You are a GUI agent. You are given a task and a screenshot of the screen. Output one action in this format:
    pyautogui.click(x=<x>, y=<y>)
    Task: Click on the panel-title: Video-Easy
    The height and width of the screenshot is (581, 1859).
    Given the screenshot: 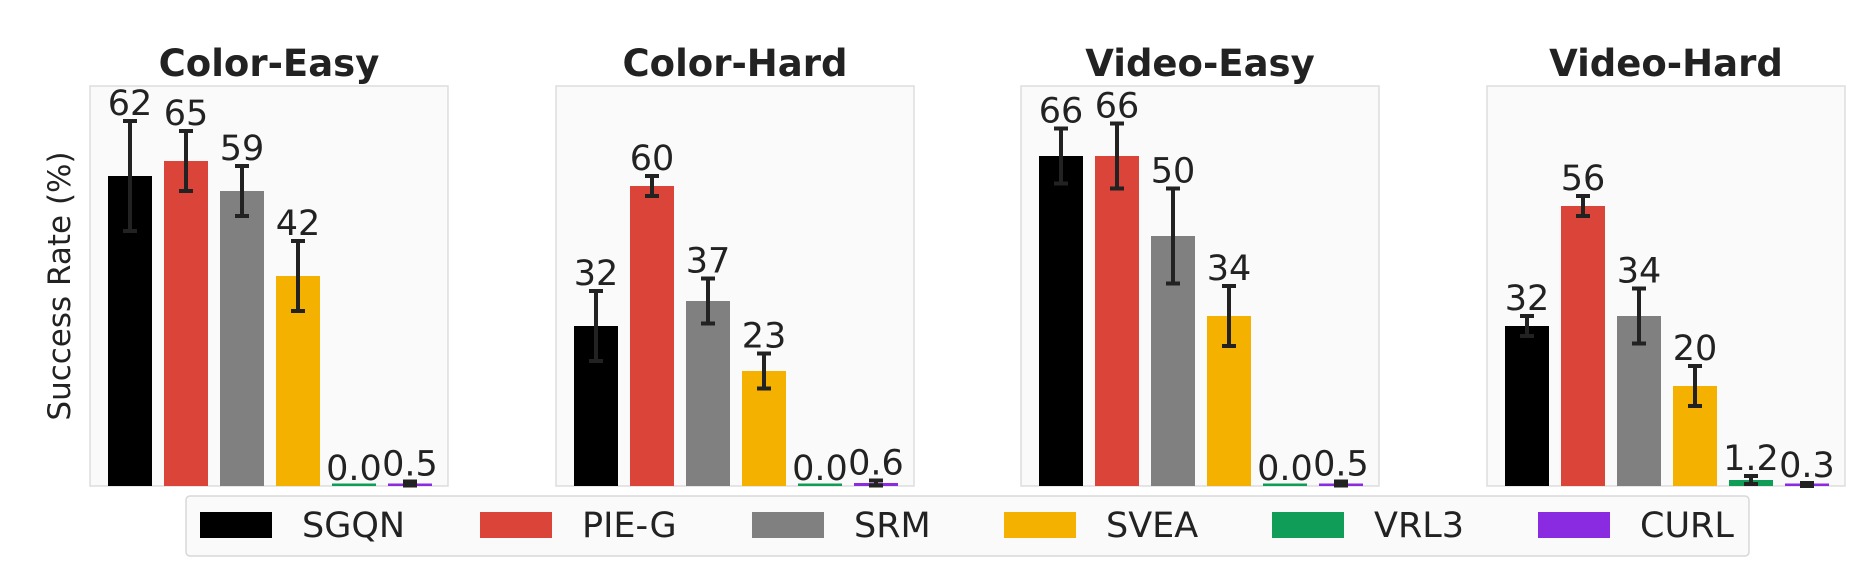 What is the action you would take?
    pyautogui.click(x=1199, y=63)
    